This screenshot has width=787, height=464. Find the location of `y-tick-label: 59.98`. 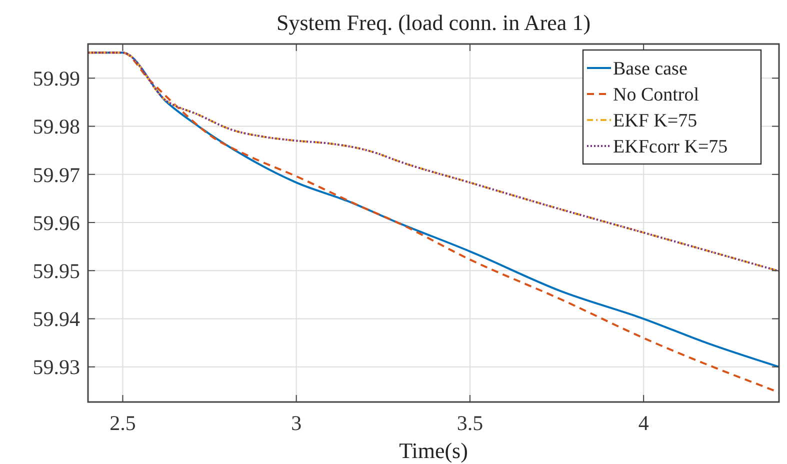

y-tick-label: 59.98 is located at coordinates (56, 126).